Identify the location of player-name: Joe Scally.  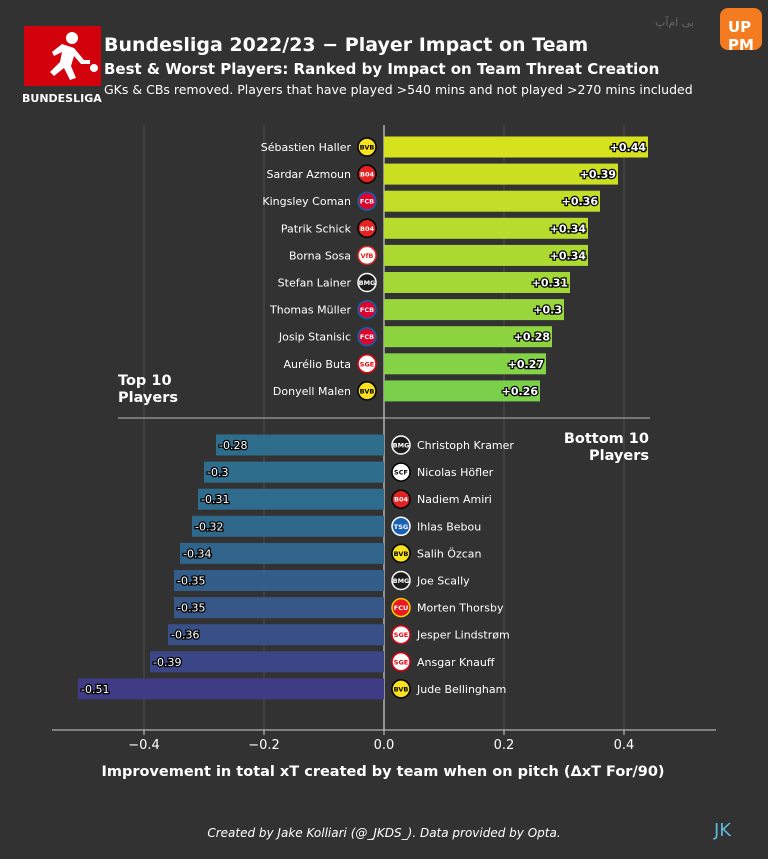
(443, 581).